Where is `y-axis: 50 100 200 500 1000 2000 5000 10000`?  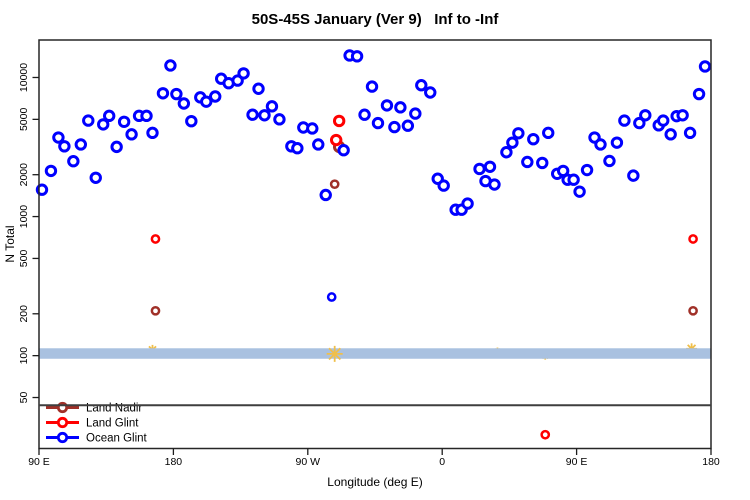
y-axis: 50 100 200 500 1000 2000 5000 10000 is located at coordinates (28, 233).